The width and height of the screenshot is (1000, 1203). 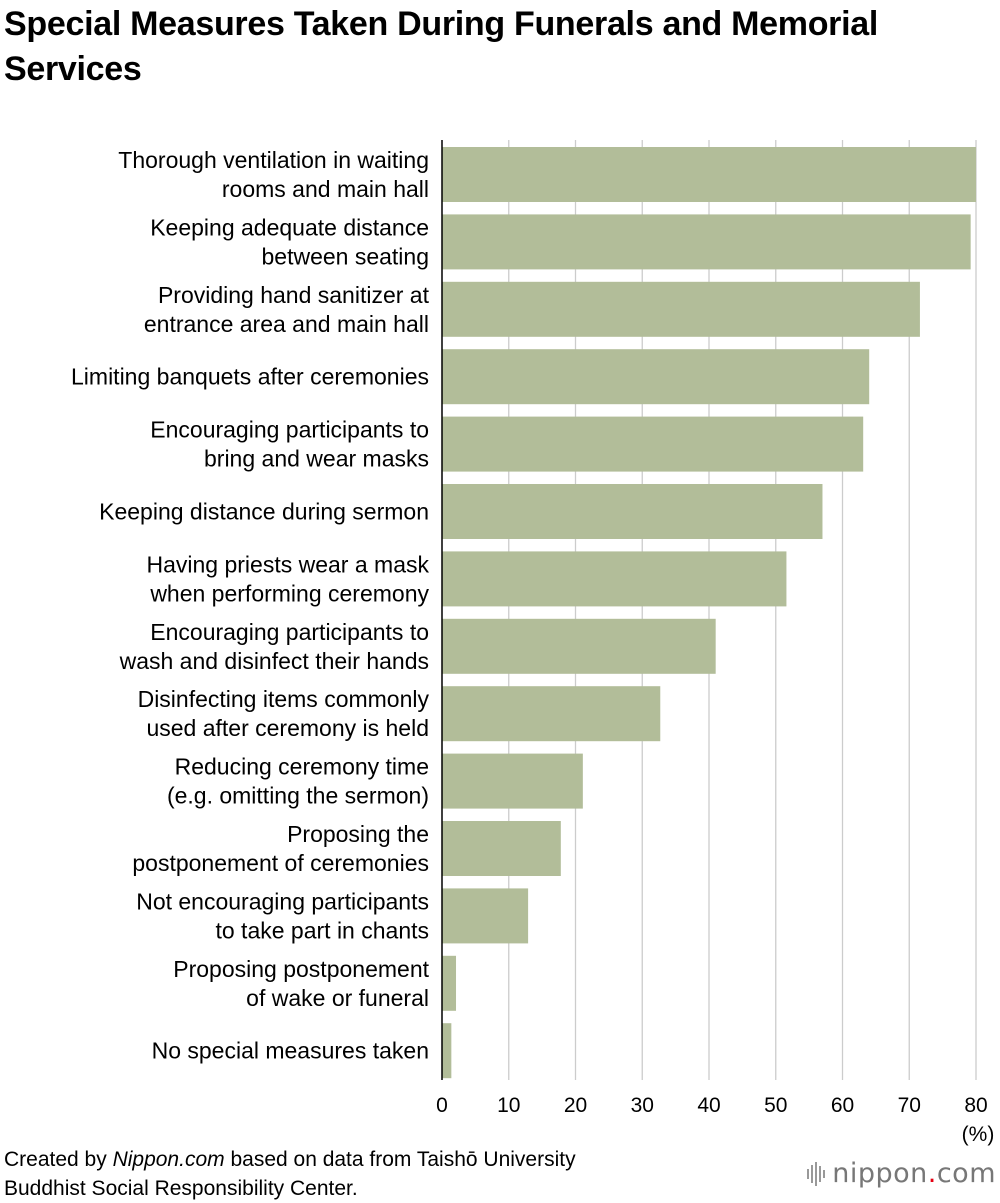 What do you see at coordinates (508, 1105) in the screenshot?
I see `x-tick-label: 10` at bounding box center [508, 1105].